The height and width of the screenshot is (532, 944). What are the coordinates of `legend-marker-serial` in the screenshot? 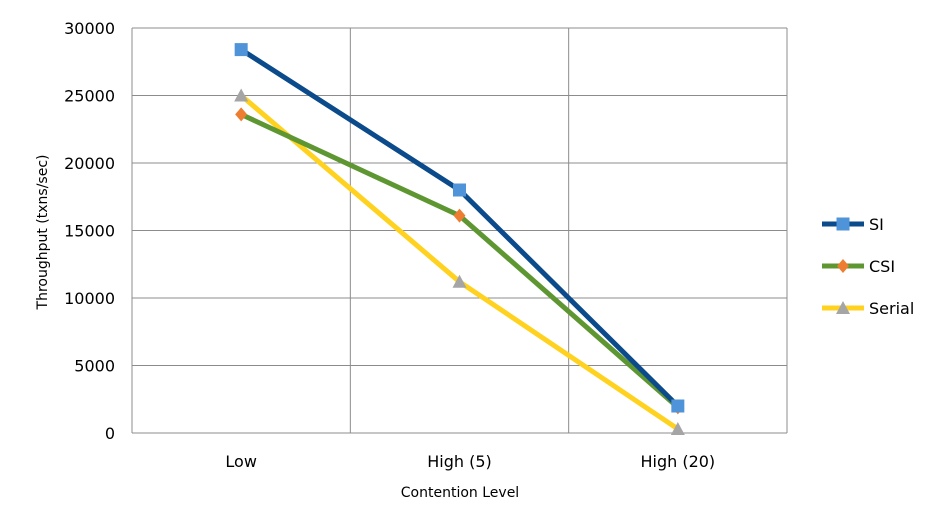 It's located at (843, 307).